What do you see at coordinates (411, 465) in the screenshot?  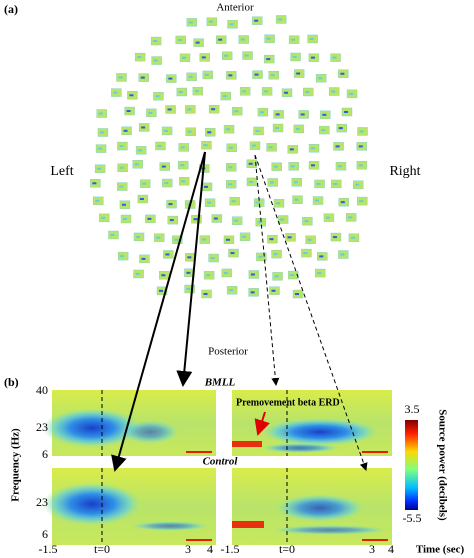 I see `colorbar` at bounding box center [411, 465].